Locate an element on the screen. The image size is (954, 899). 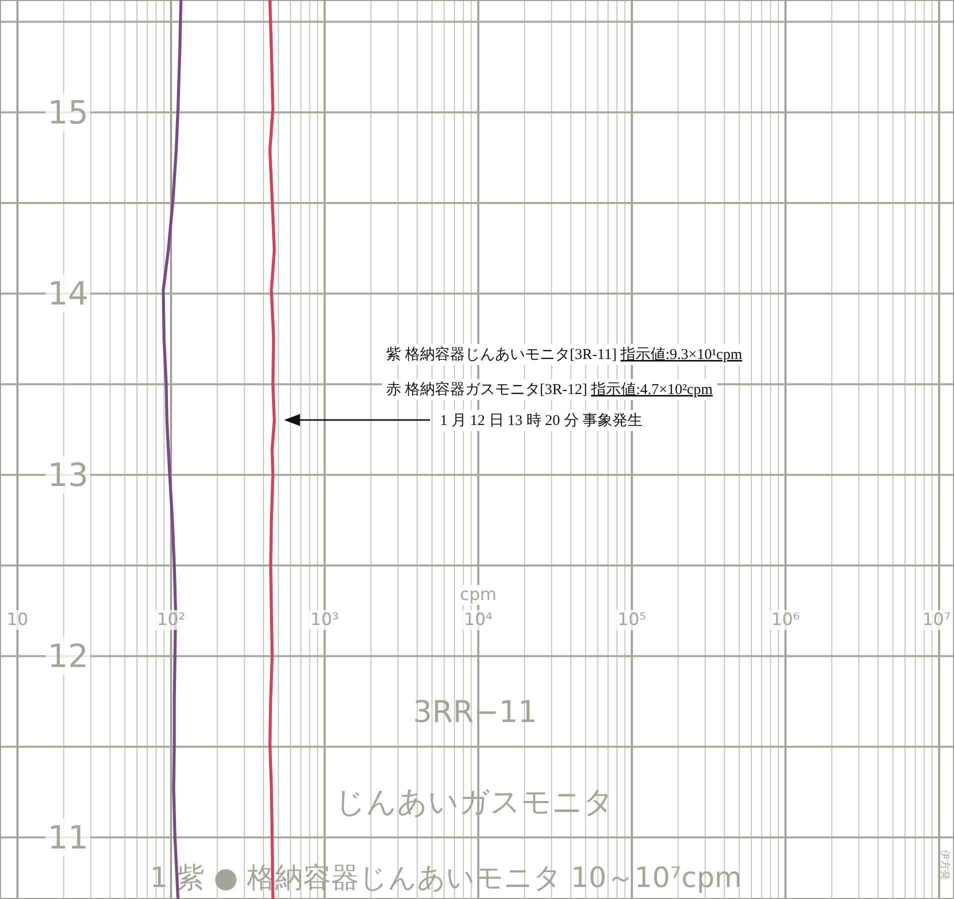
annotation: 伊方発 is located at coordinates (945, 865).